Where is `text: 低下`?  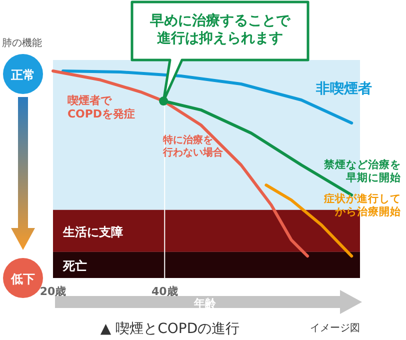 text: 低下 is located at coordinates (22, 279).